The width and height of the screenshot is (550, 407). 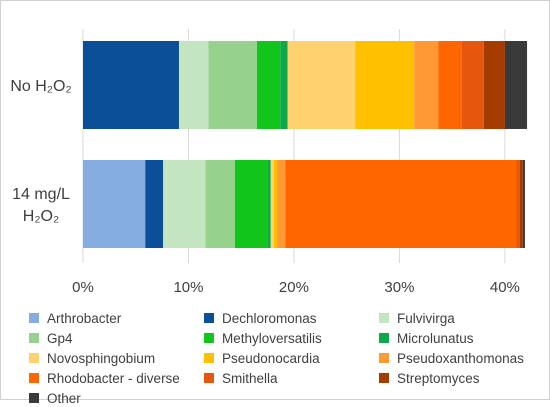 What do you see at coordinates (250, 378) in the screenshot?
I see `legend-label: Smithella` at bounding box center [250, 378].